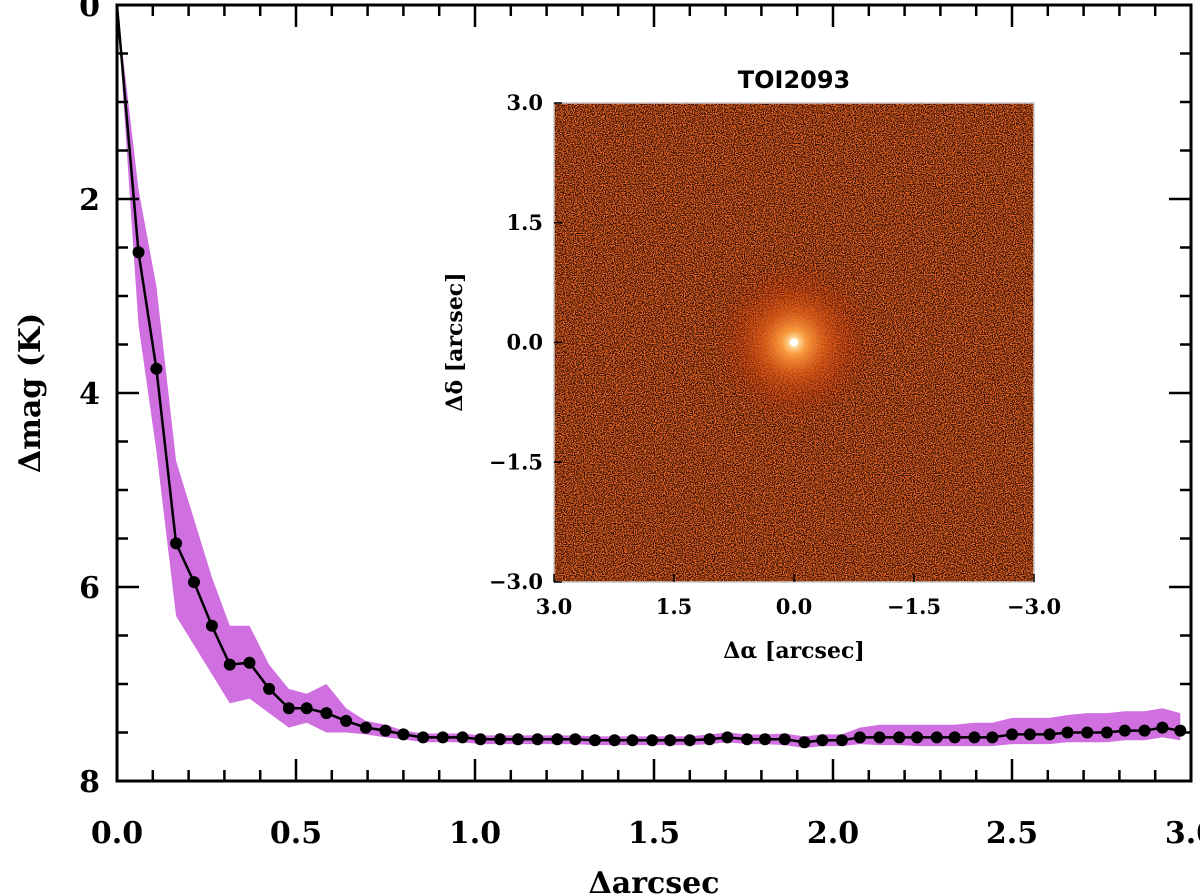  Describe the element at coordinates (1182, 833) in the screenshot. I see `x-tick-label: 3.0` at that location.